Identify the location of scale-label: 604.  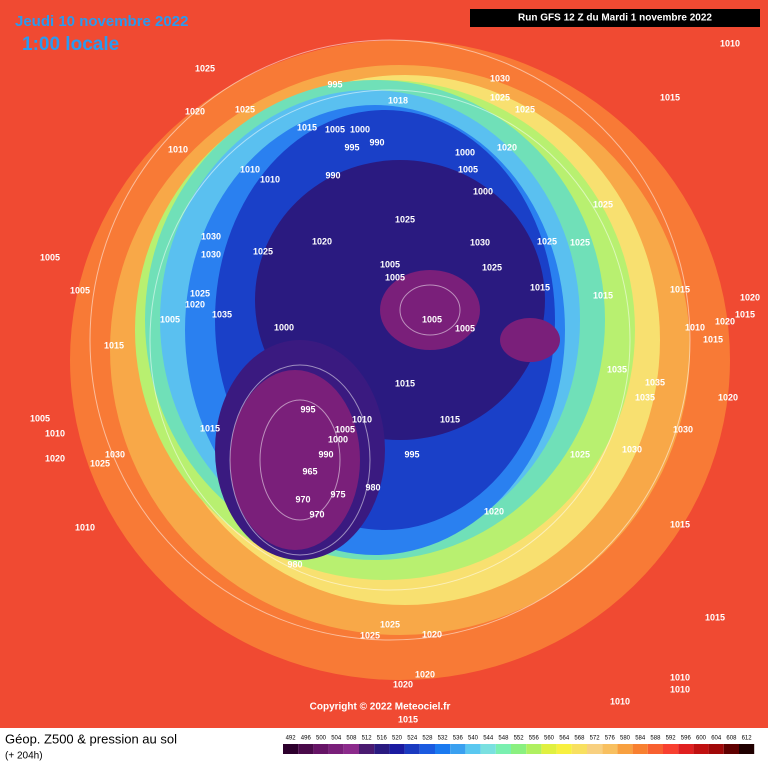
(716, 739).